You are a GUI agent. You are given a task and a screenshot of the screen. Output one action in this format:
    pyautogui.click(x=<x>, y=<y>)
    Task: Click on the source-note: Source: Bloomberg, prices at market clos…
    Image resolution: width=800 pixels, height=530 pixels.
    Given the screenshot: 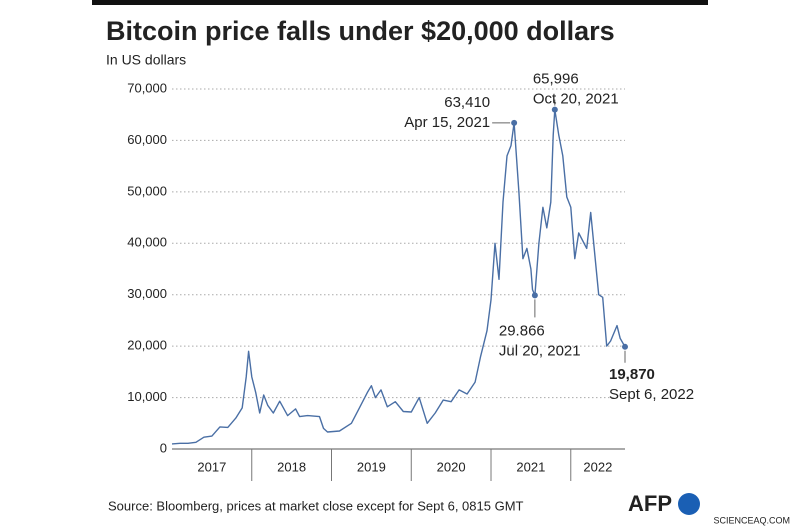 What is the action you would take?
    pyautogui.click(x=316, y=505)
    